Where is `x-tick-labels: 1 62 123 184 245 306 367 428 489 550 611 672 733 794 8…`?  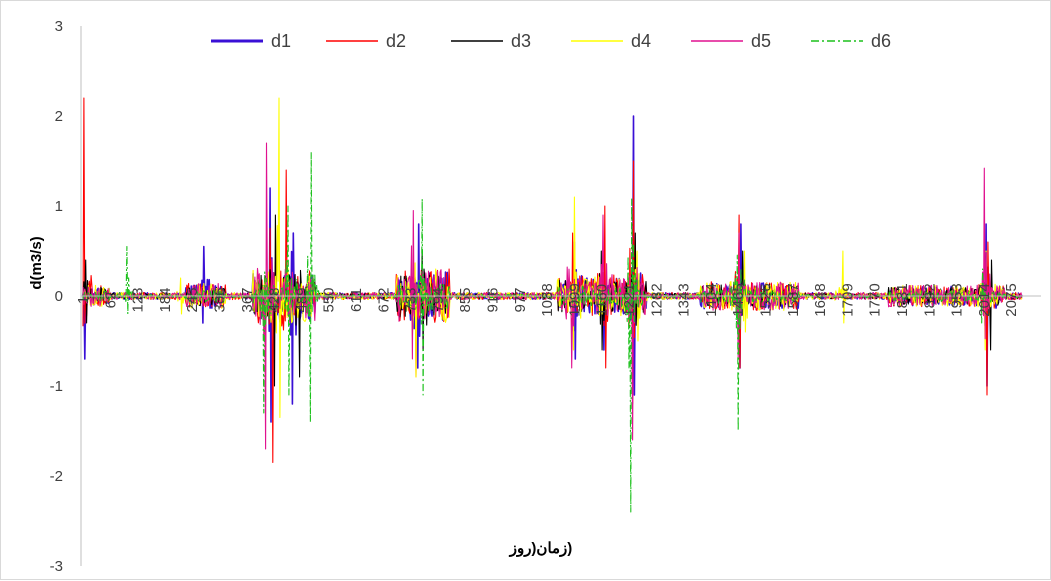
x-tick-labels: 1 62 123 184 245 306 367 428 489 550 611 672 733 794 8… is located at coordinates (547, 299).